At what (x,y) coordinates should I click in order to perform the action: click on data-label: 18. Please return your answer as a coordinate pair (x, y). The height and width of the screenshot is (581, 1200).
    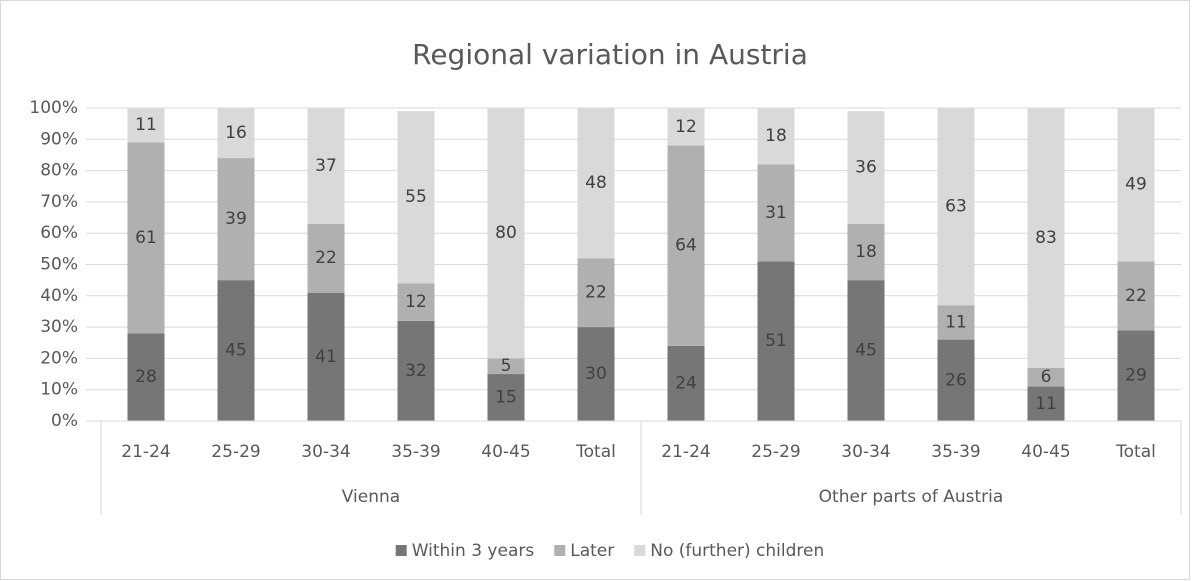
    Looking at the image, I should click on (866, 252).